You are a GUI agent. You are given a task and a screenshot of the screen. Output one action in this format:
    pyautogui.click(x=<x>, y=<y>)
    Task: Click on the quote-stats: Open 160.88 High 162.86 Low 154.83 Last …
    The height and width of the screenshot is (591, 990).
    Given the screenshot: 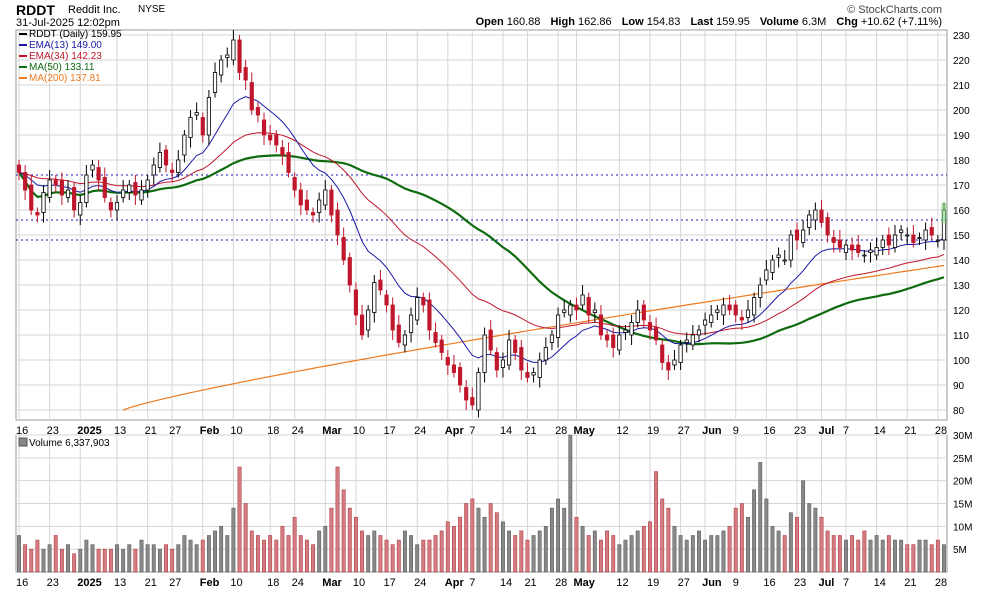 What is the action you would take?
    pyautogui.click(x=709, y=22)
    